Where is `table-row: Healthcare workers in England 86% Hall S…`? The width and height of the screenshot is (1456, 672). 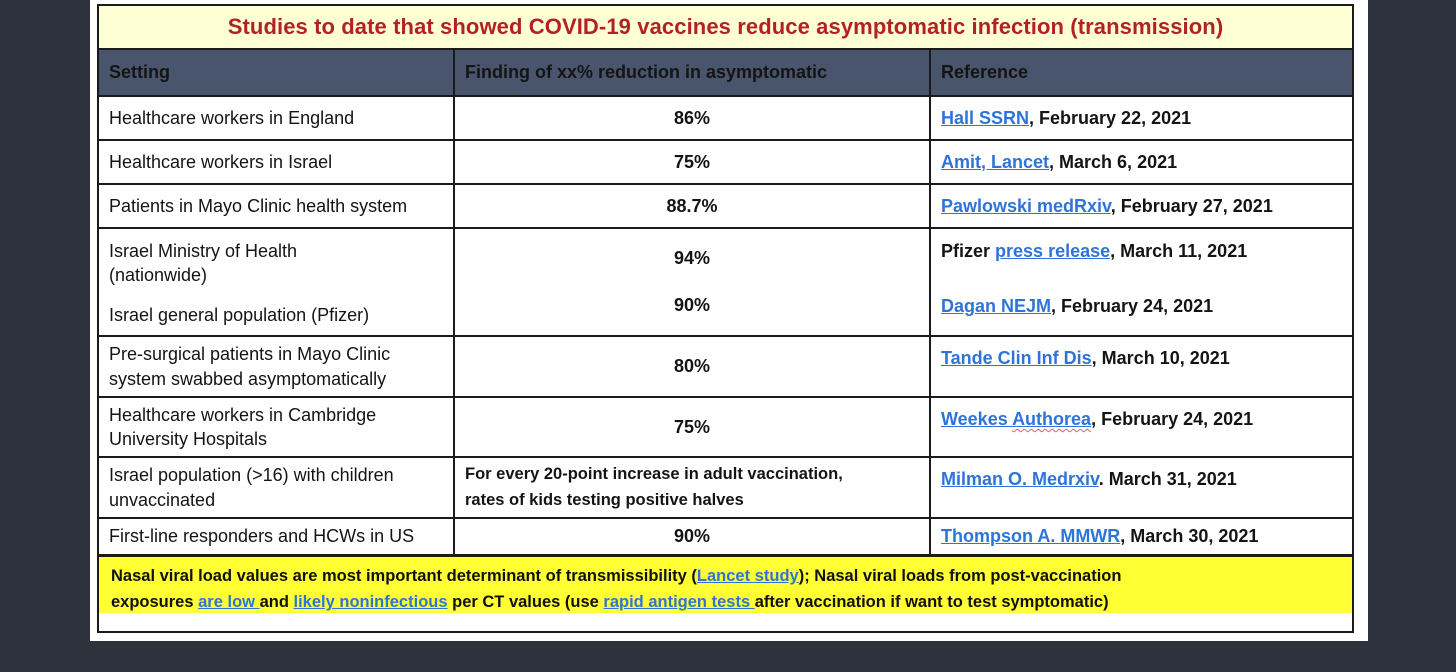
table-row: Healthcare workers in England 86% Hall S… is located at coordinates (725, 117).